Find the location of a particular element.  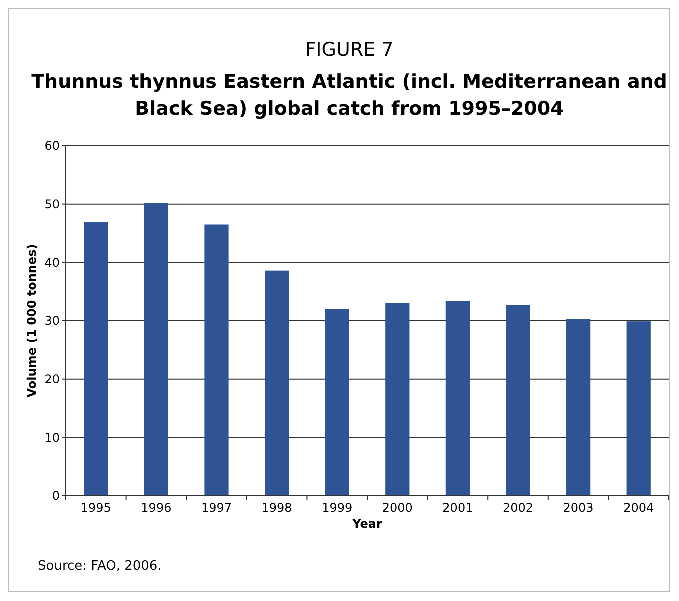

chart-title: FIGURE 7 is located at coordinates (349, 50).